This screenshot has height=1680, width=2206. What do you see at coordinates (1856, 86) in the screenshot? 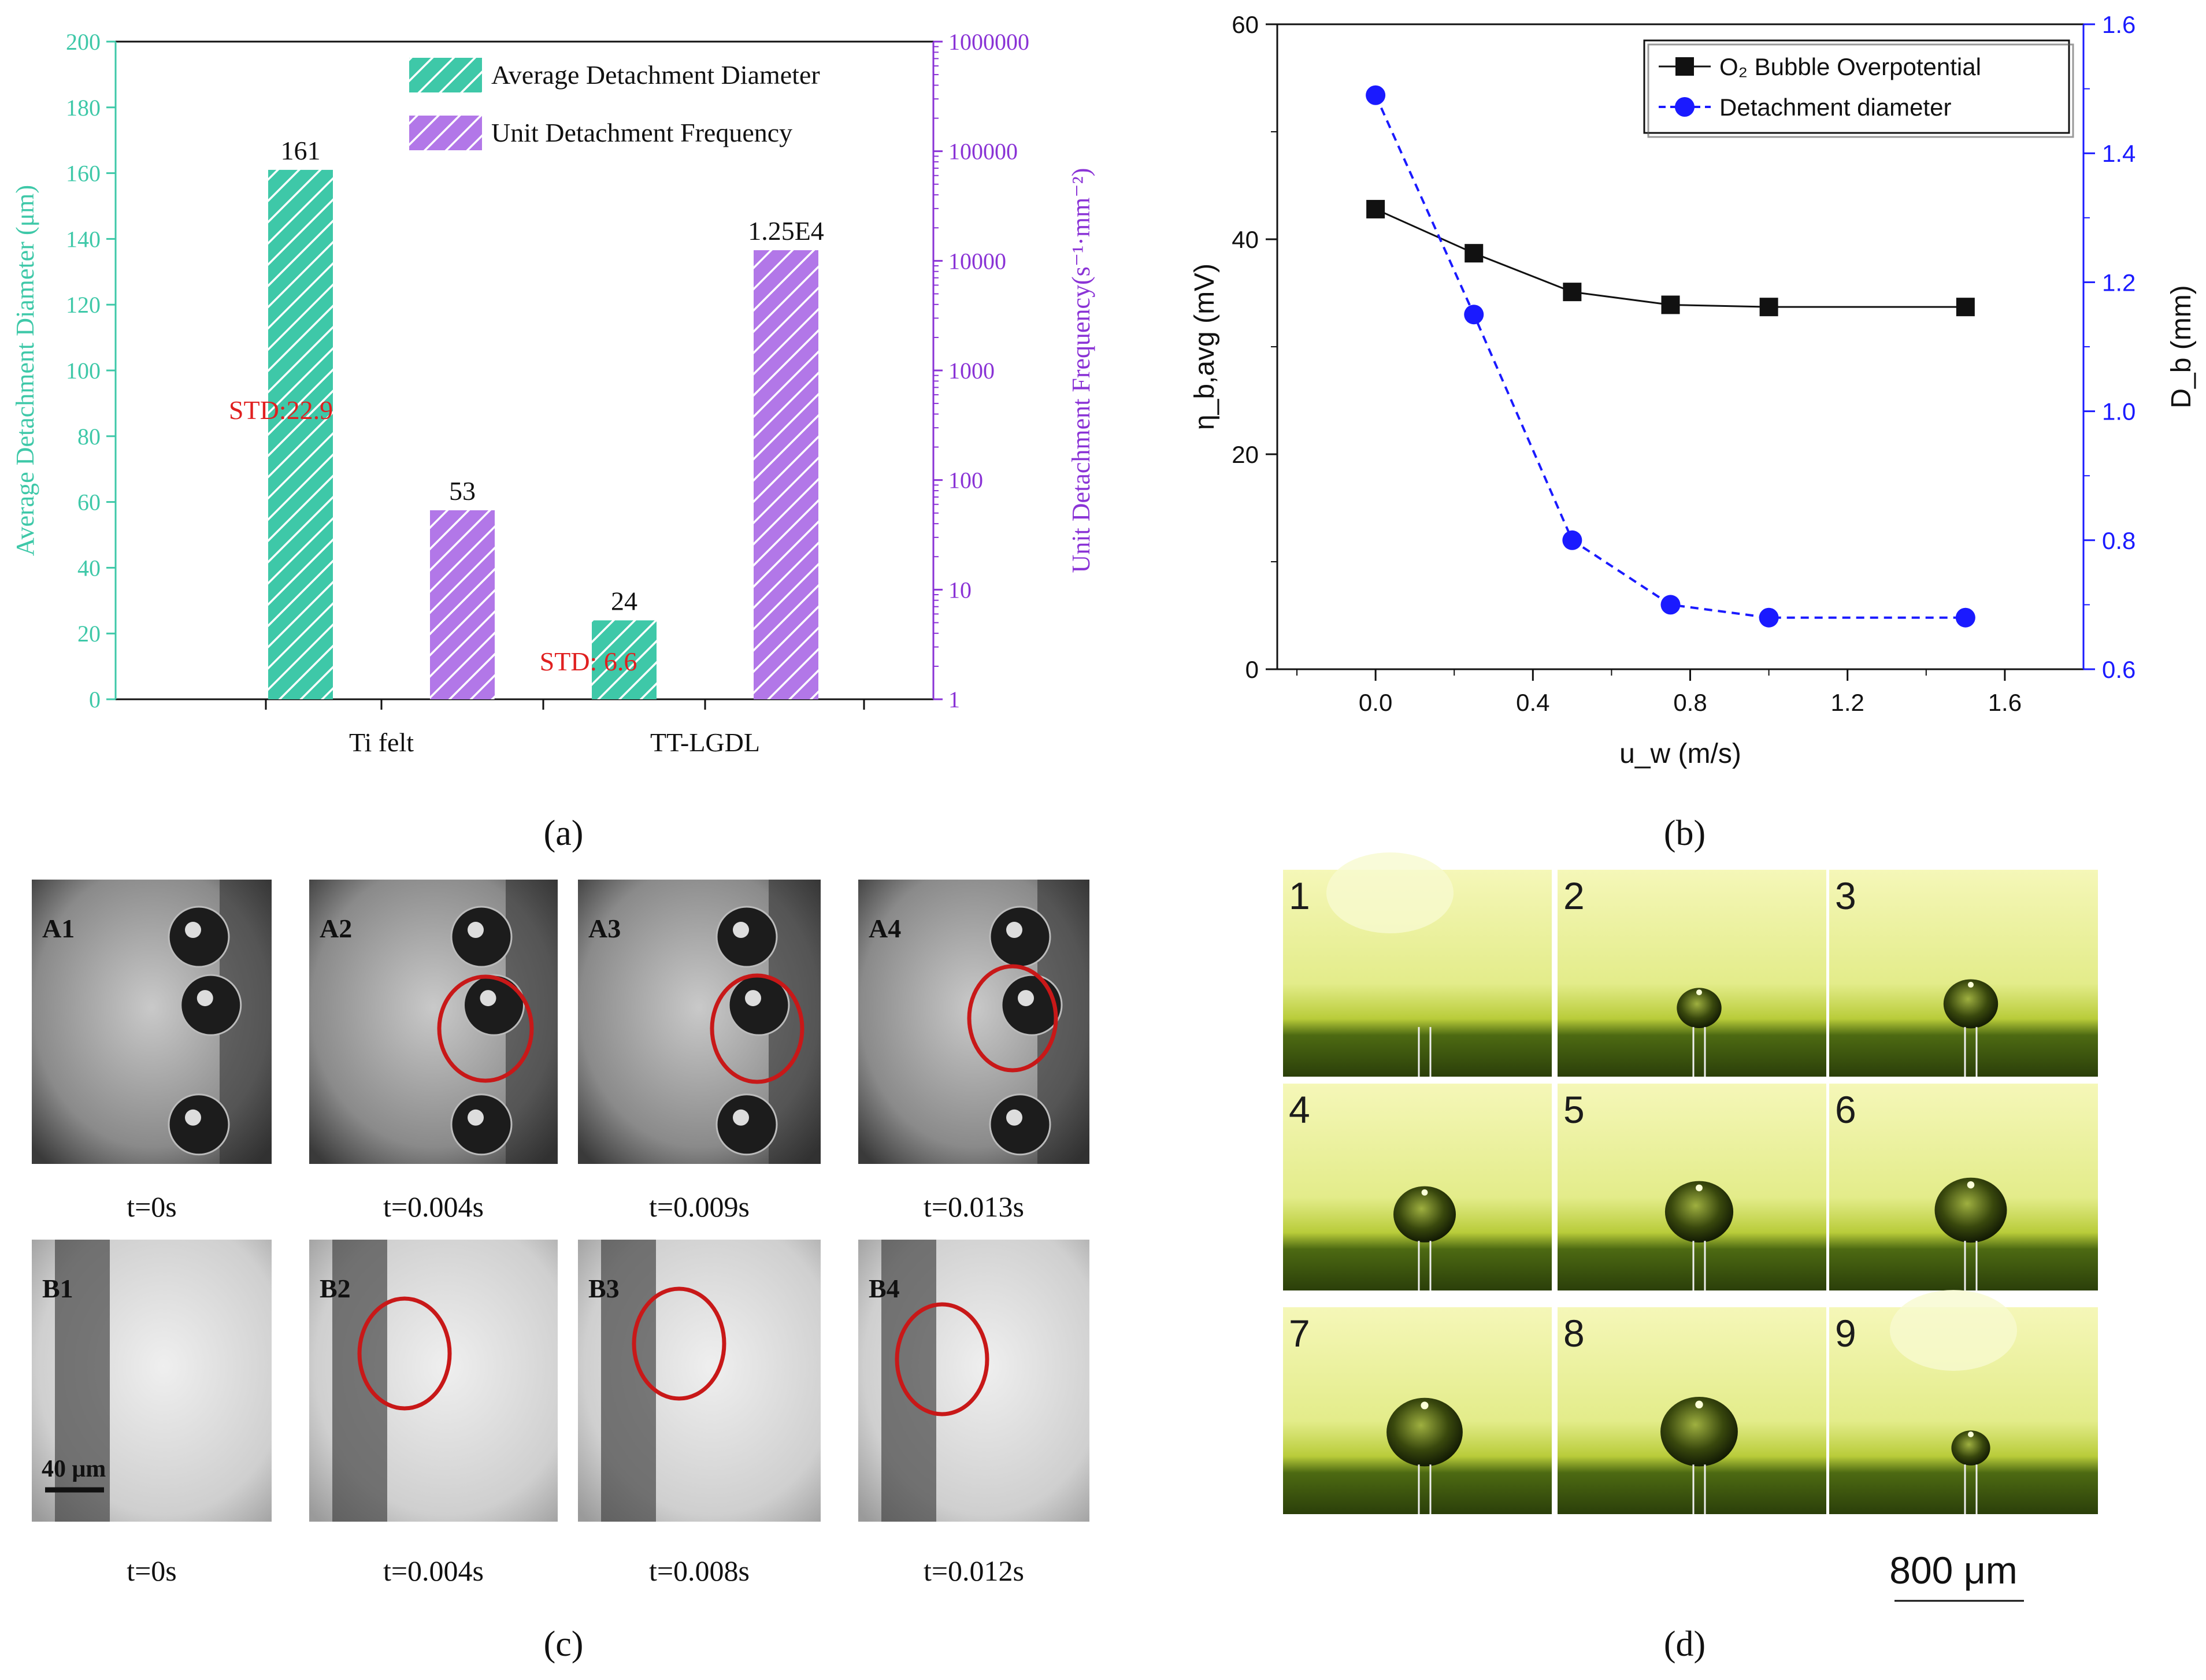
I see `legend-box` at bounding box center [1856, 86].